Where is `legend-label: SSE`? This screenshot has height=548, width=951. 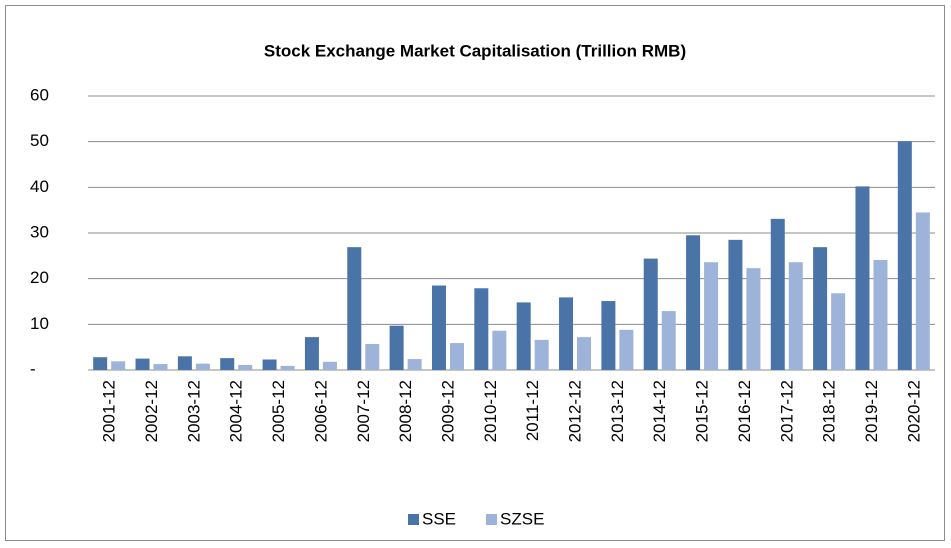
legend-label: SSE is located at coordinates (439, 518).